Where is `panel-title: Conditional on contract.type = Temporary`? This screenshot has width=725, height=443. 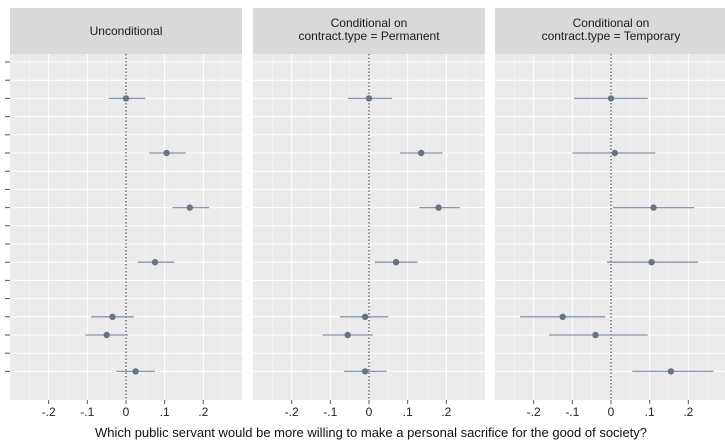
panel-title: Conditional on contract.type = Temporary is located at coordinates (611, 29).